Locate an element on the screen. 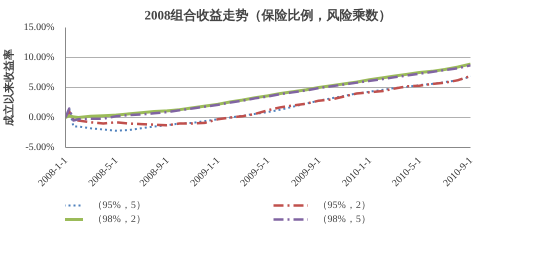  legend-label: （98%，5） is located at coordinates (345, 219).